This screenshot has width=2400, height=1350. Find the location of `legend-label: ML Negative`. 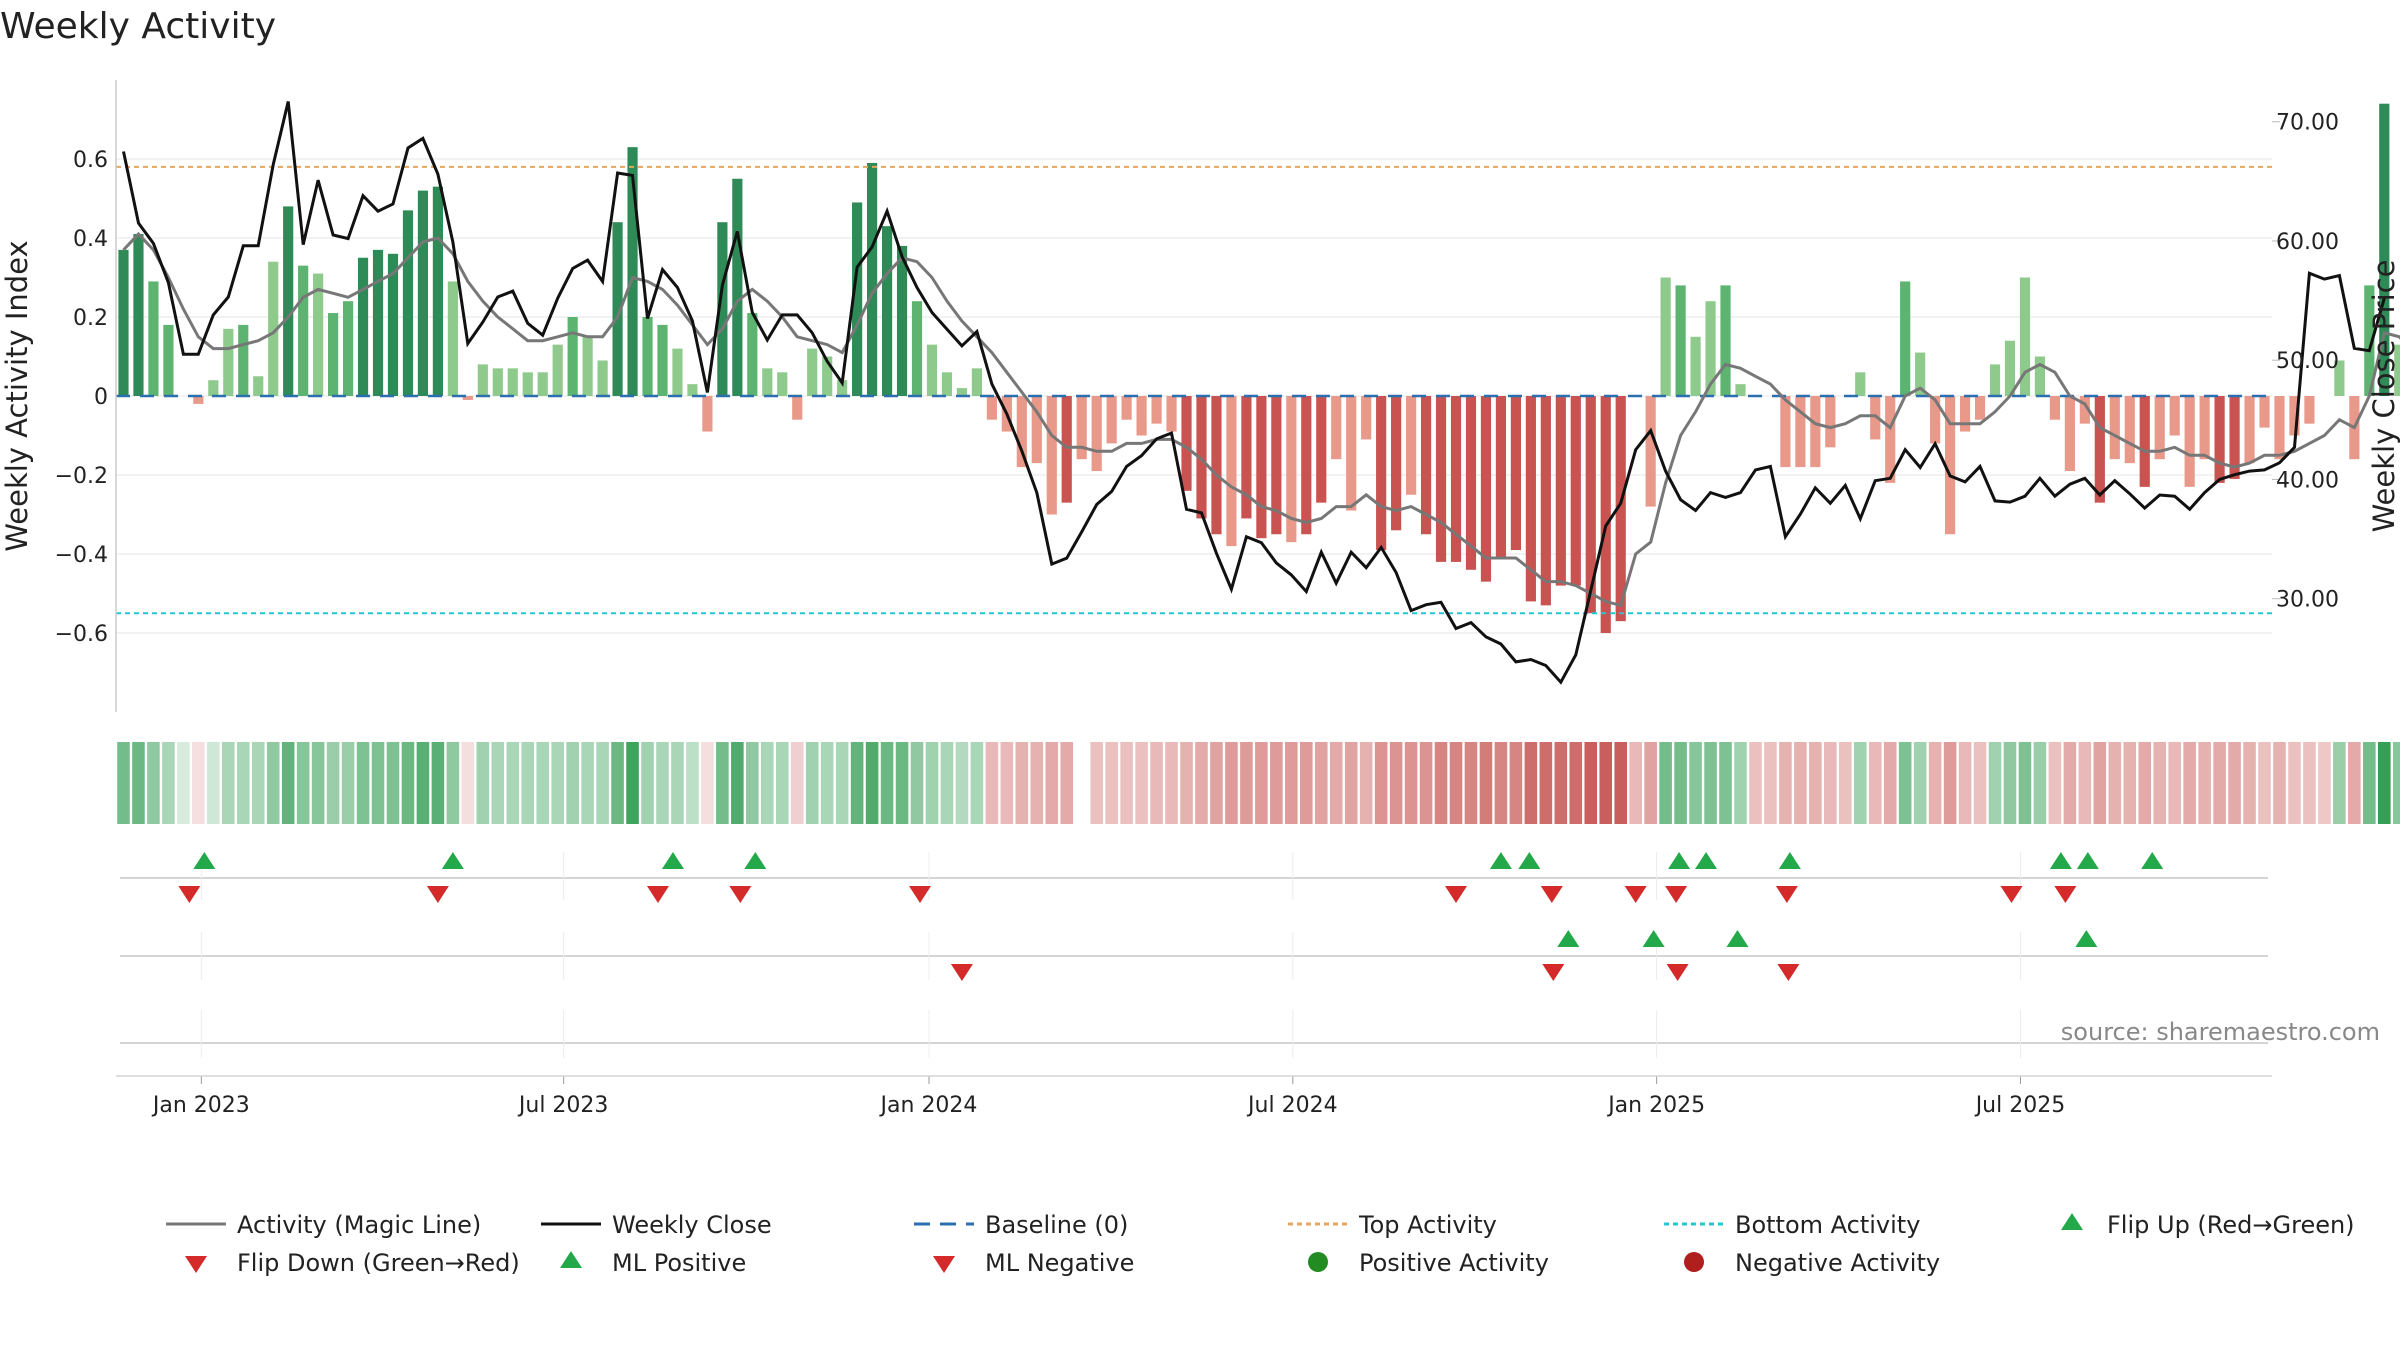

legend-label: ML Negative is located at coordinates (1059, 1263).